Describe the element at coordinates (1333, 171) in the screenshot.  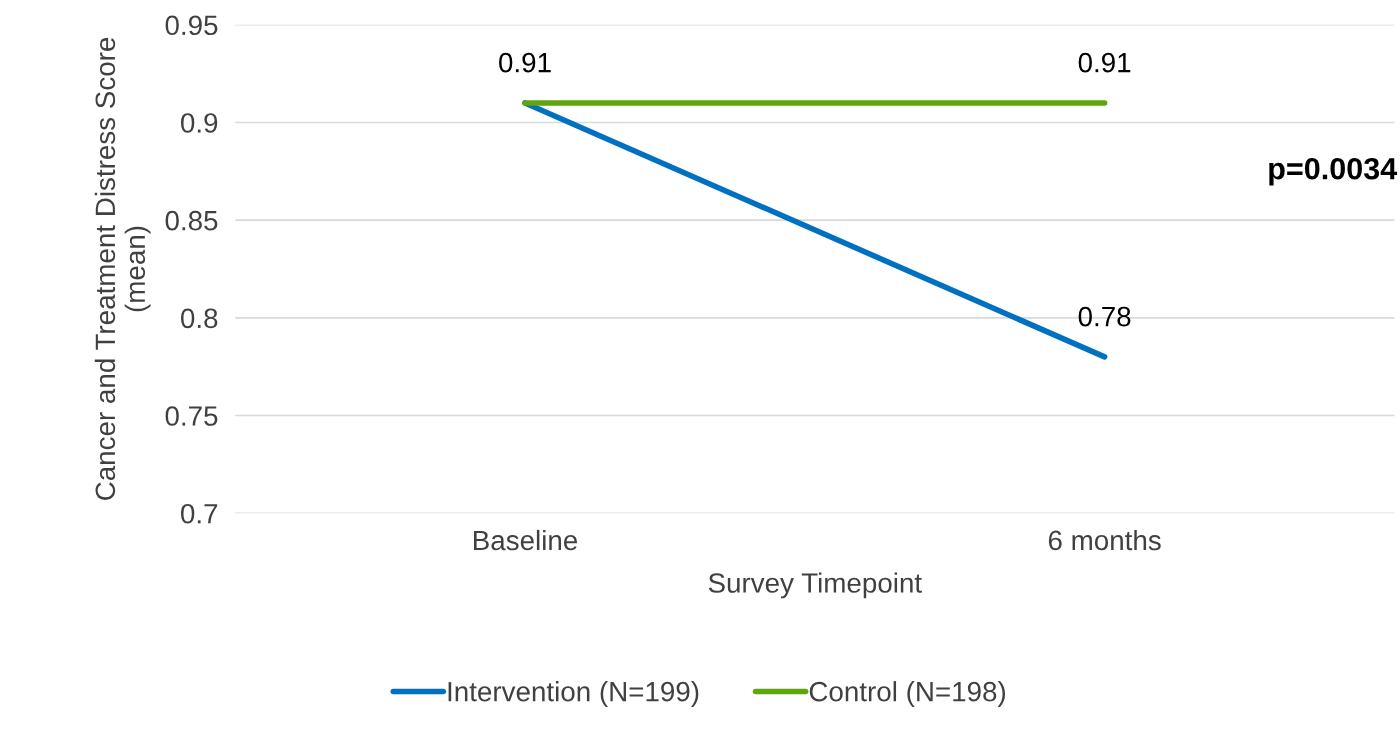
I see `annotation: p=0.0034` at that location.